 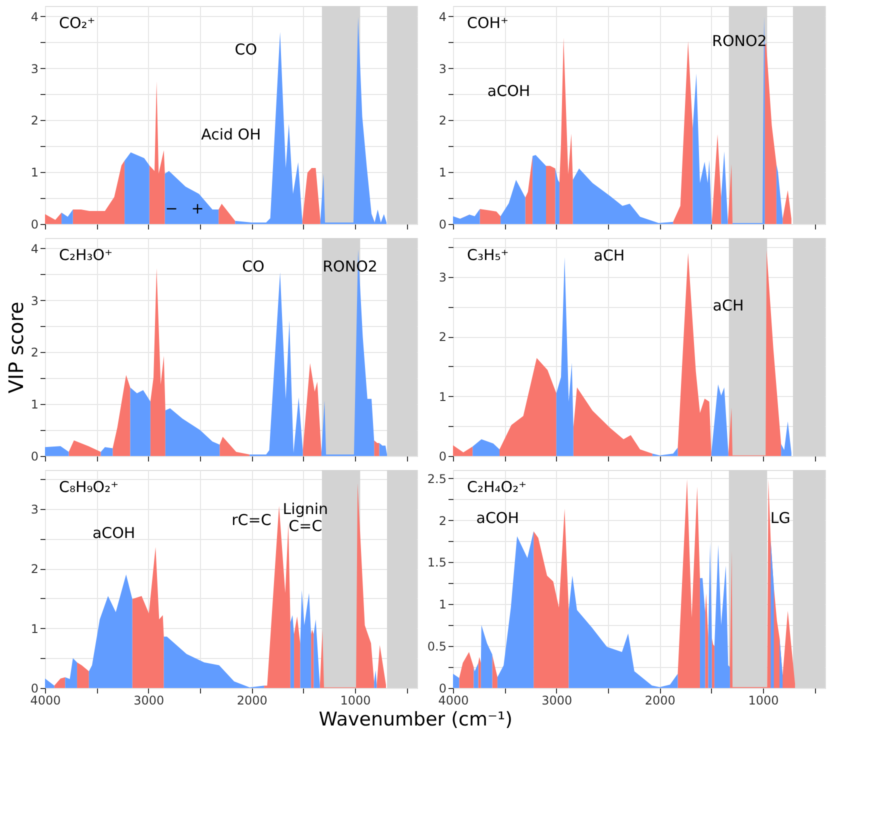 What do you see at coordinates (89, 487) in the screenshot?
I see `text: C₈H₉O₂⁺` at bounding box center [89, 487].